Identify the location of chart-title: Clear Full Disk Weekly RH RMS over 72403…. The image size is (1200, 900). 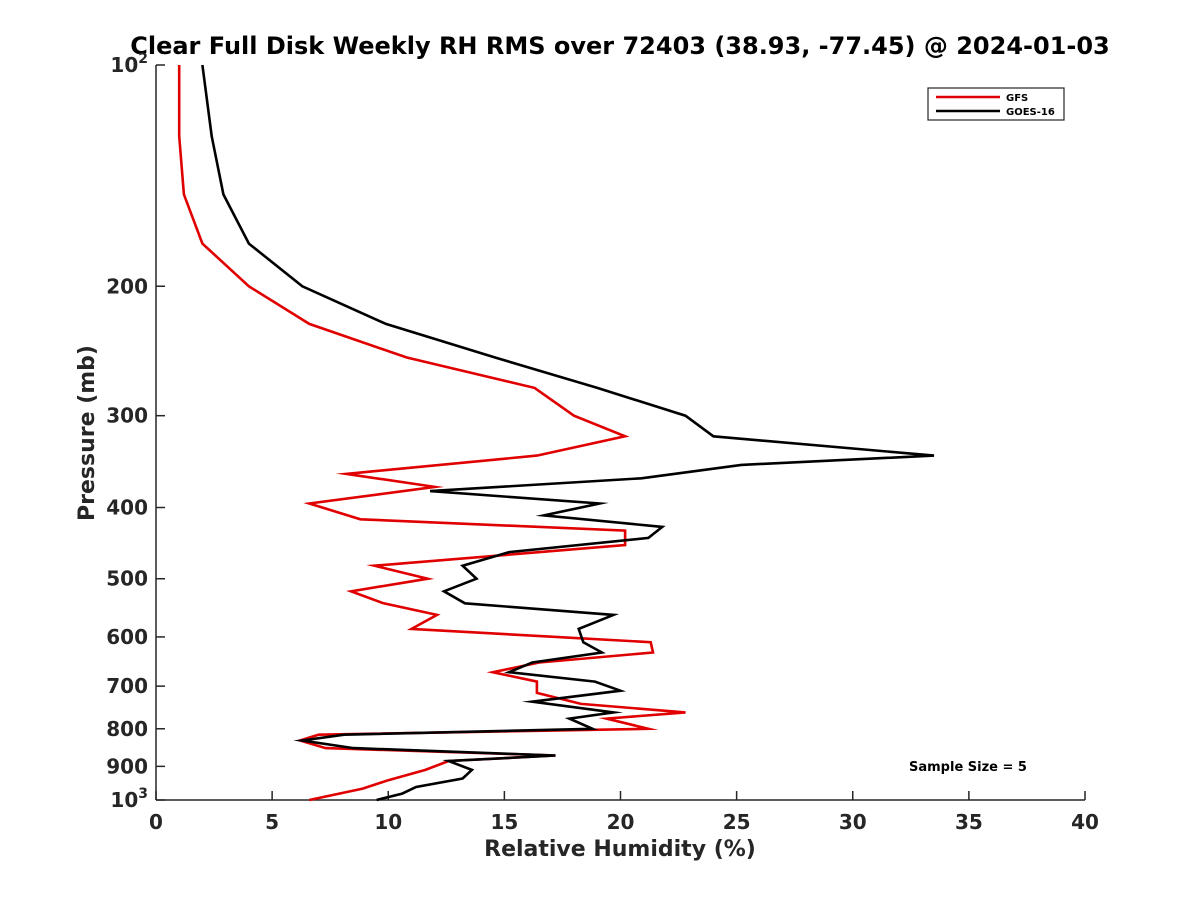
(620, 46).